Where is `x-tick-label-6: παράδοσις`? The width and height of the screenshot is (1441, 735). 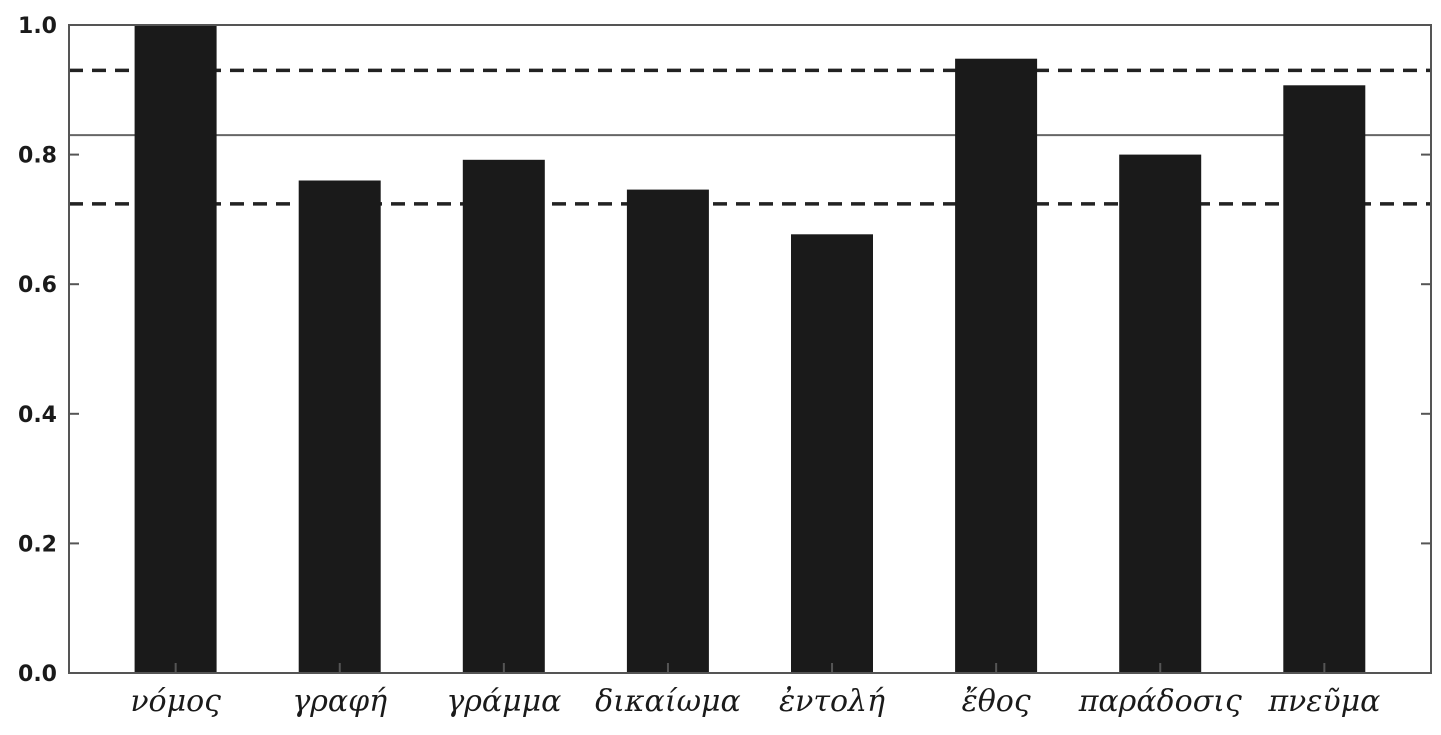
x-tick-label-6: παράδοσις is located at coordinates (1160, 701).